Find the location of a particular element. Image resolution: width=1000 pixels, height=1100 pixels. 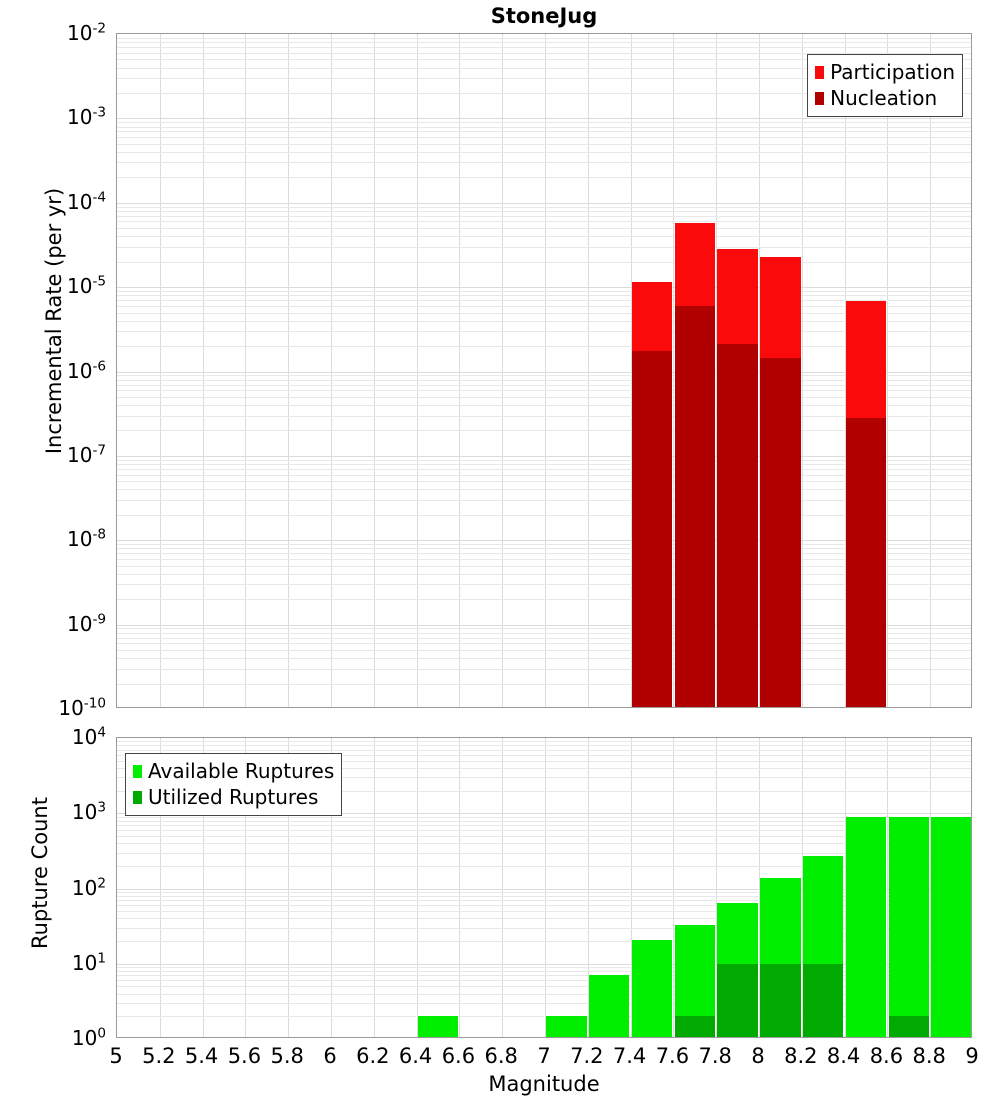

x-axis-tick-label: 7.2 is located at coordinates (587, 1056).